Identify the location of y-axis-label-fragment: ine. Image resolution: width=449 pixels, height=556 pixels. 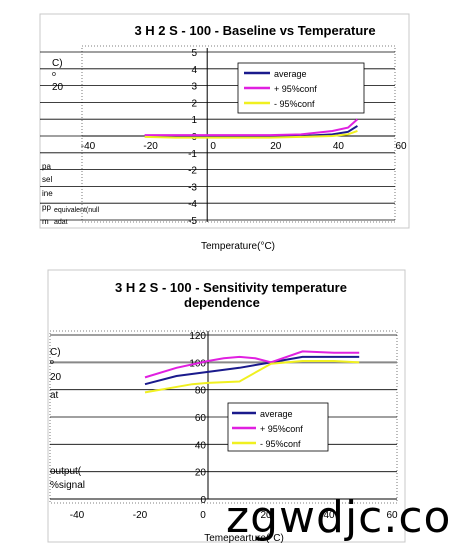
(47, 193).